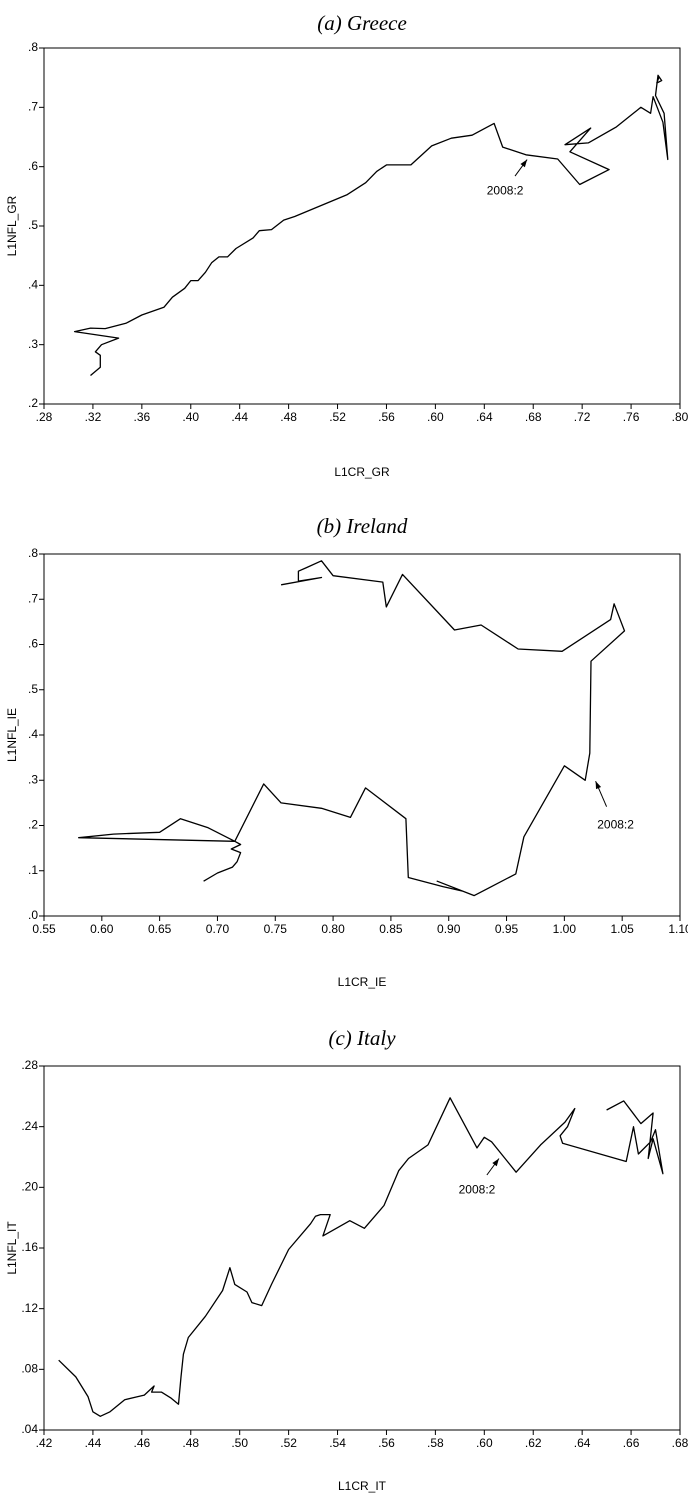 The height and width of the screenshot is (1495, 688). What do you see at coordinates (362, 526) in the screenshot?
I see `chart-title: (b) Ireland` at bounding box center [362, 526].